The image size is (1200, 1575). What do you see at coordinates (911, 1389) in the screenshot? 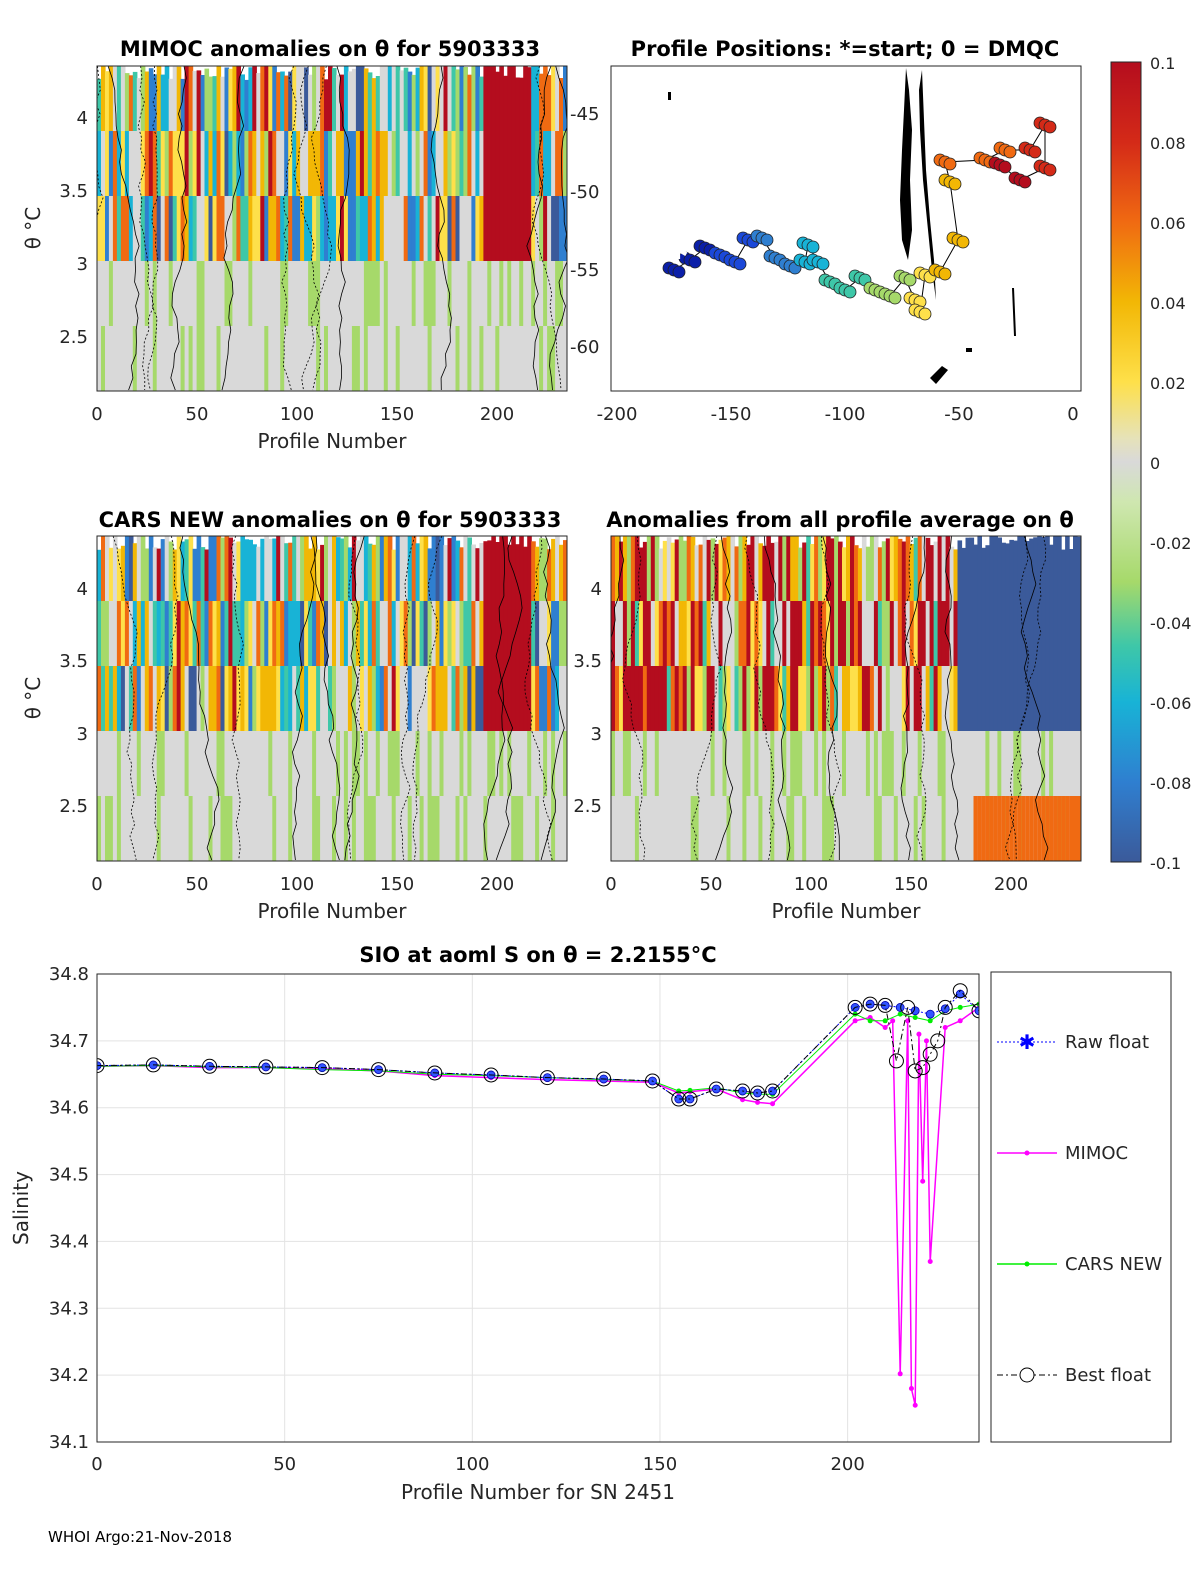
I see `mimoc-point` at bounding box center [911, 1389].